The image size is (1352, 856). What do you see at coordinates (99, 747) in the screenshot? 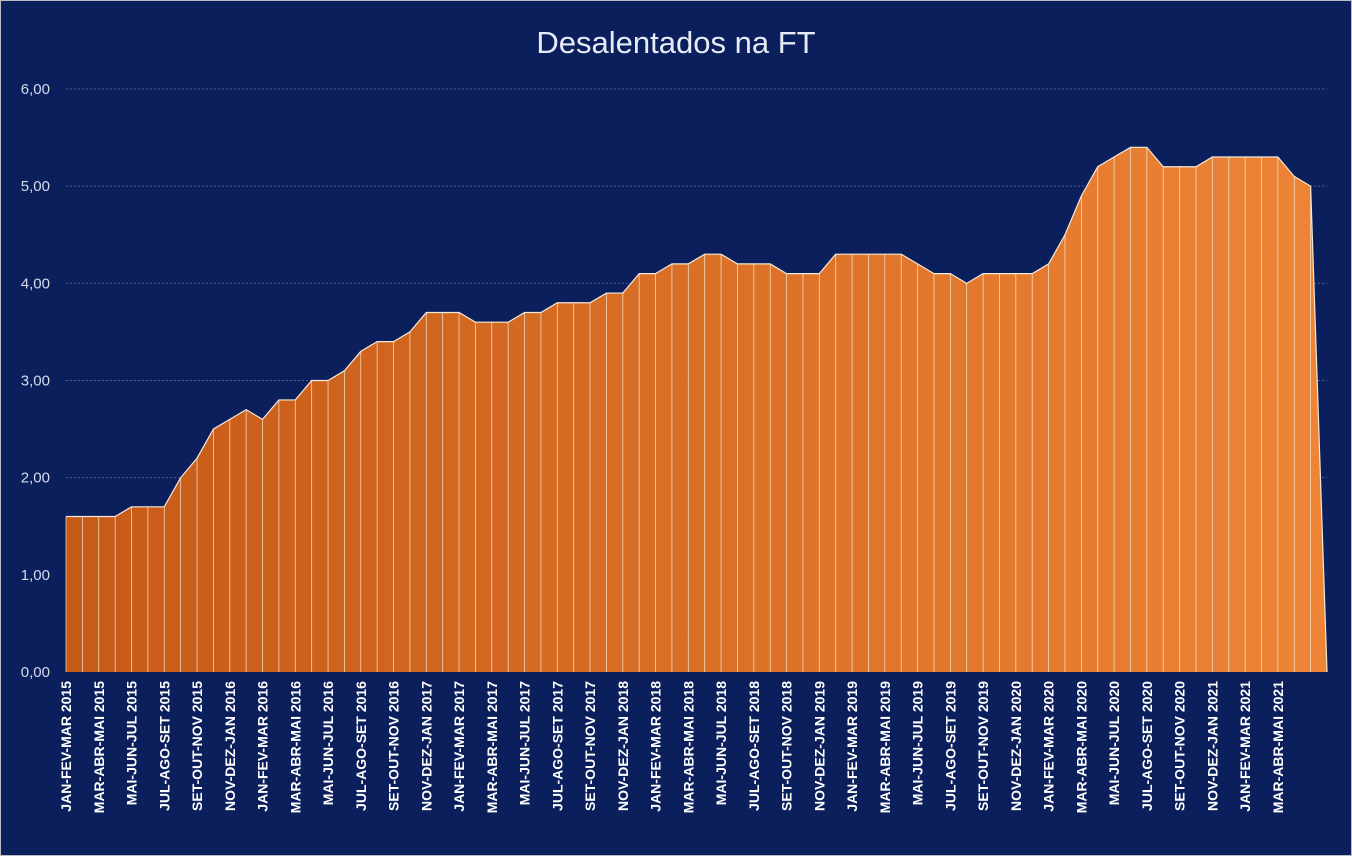
I see `x-tick-label: MAR-ABR-MAI 2015` at bounding box center [99, 747].